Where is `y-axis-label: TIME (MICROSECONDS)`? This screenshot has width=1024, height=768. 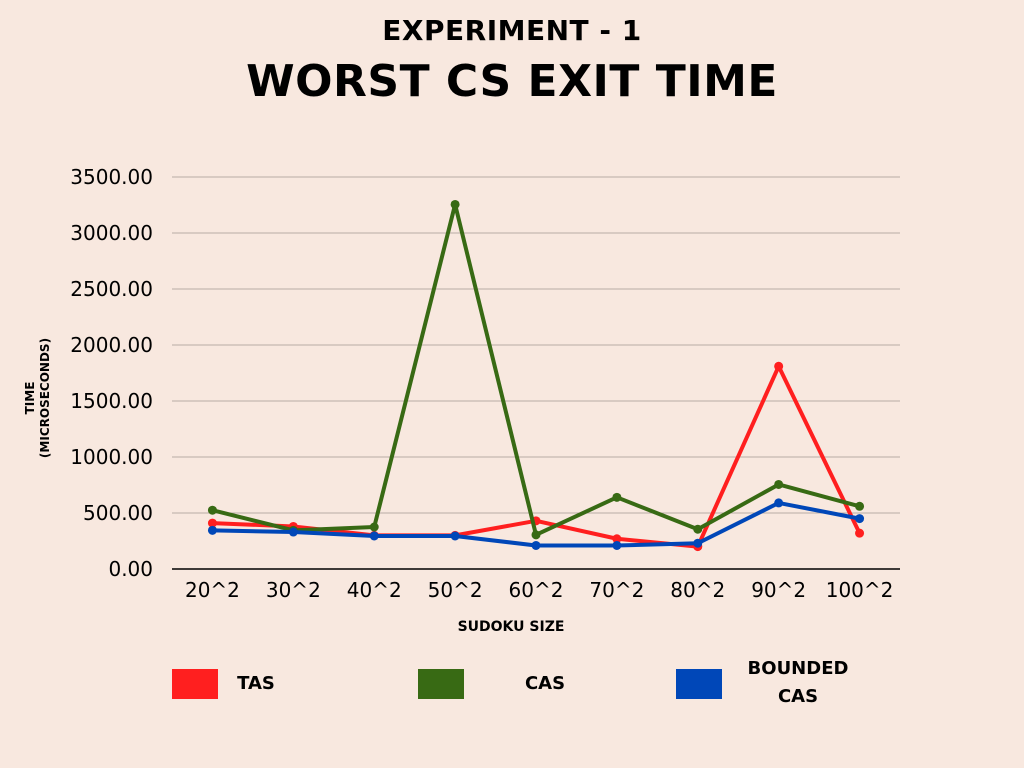
y-axis-label: TIME (MICROSECONDS) is located at coordinates (37, 398).